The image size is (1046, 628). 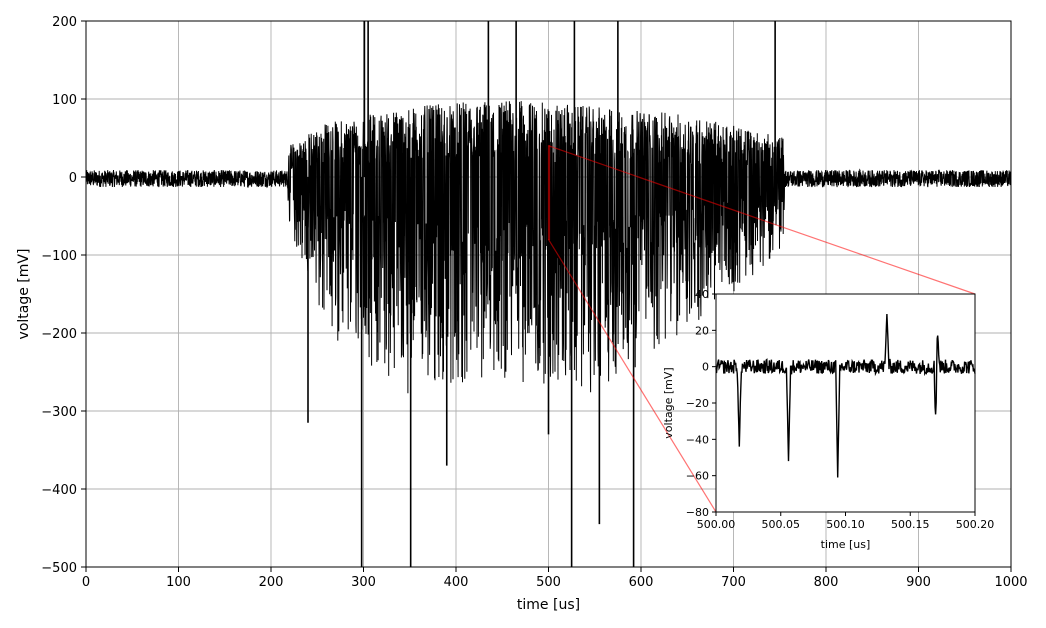 What do you see at coordinates (59, 490) in the screenshot?
I see `main-y-tick-label: −400` at bounding box center [59, 490].